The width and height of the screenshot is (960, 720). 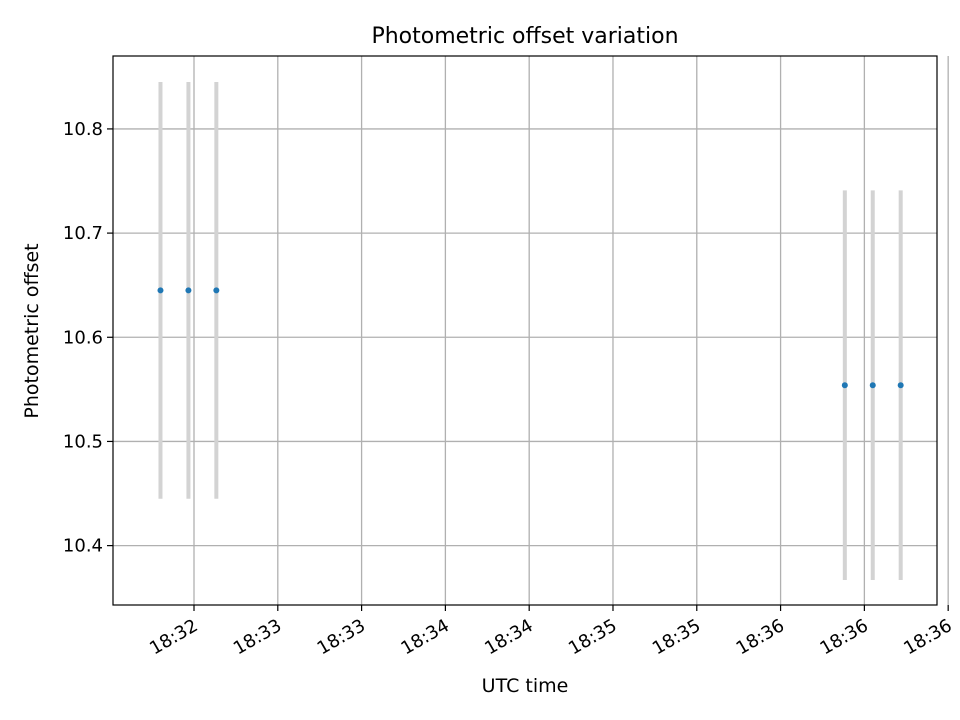 I want to click on y-tick-label: 10.7, so click(x=83, y=233).